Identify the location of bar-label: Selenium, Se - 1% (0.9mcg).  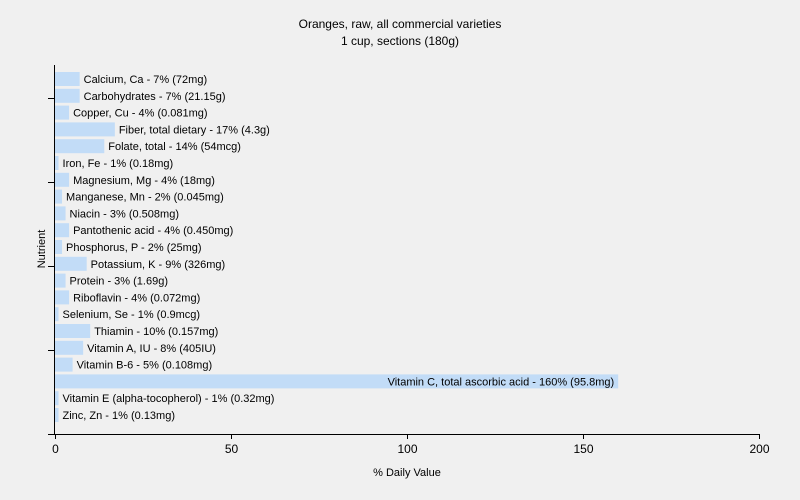
(132, 315).